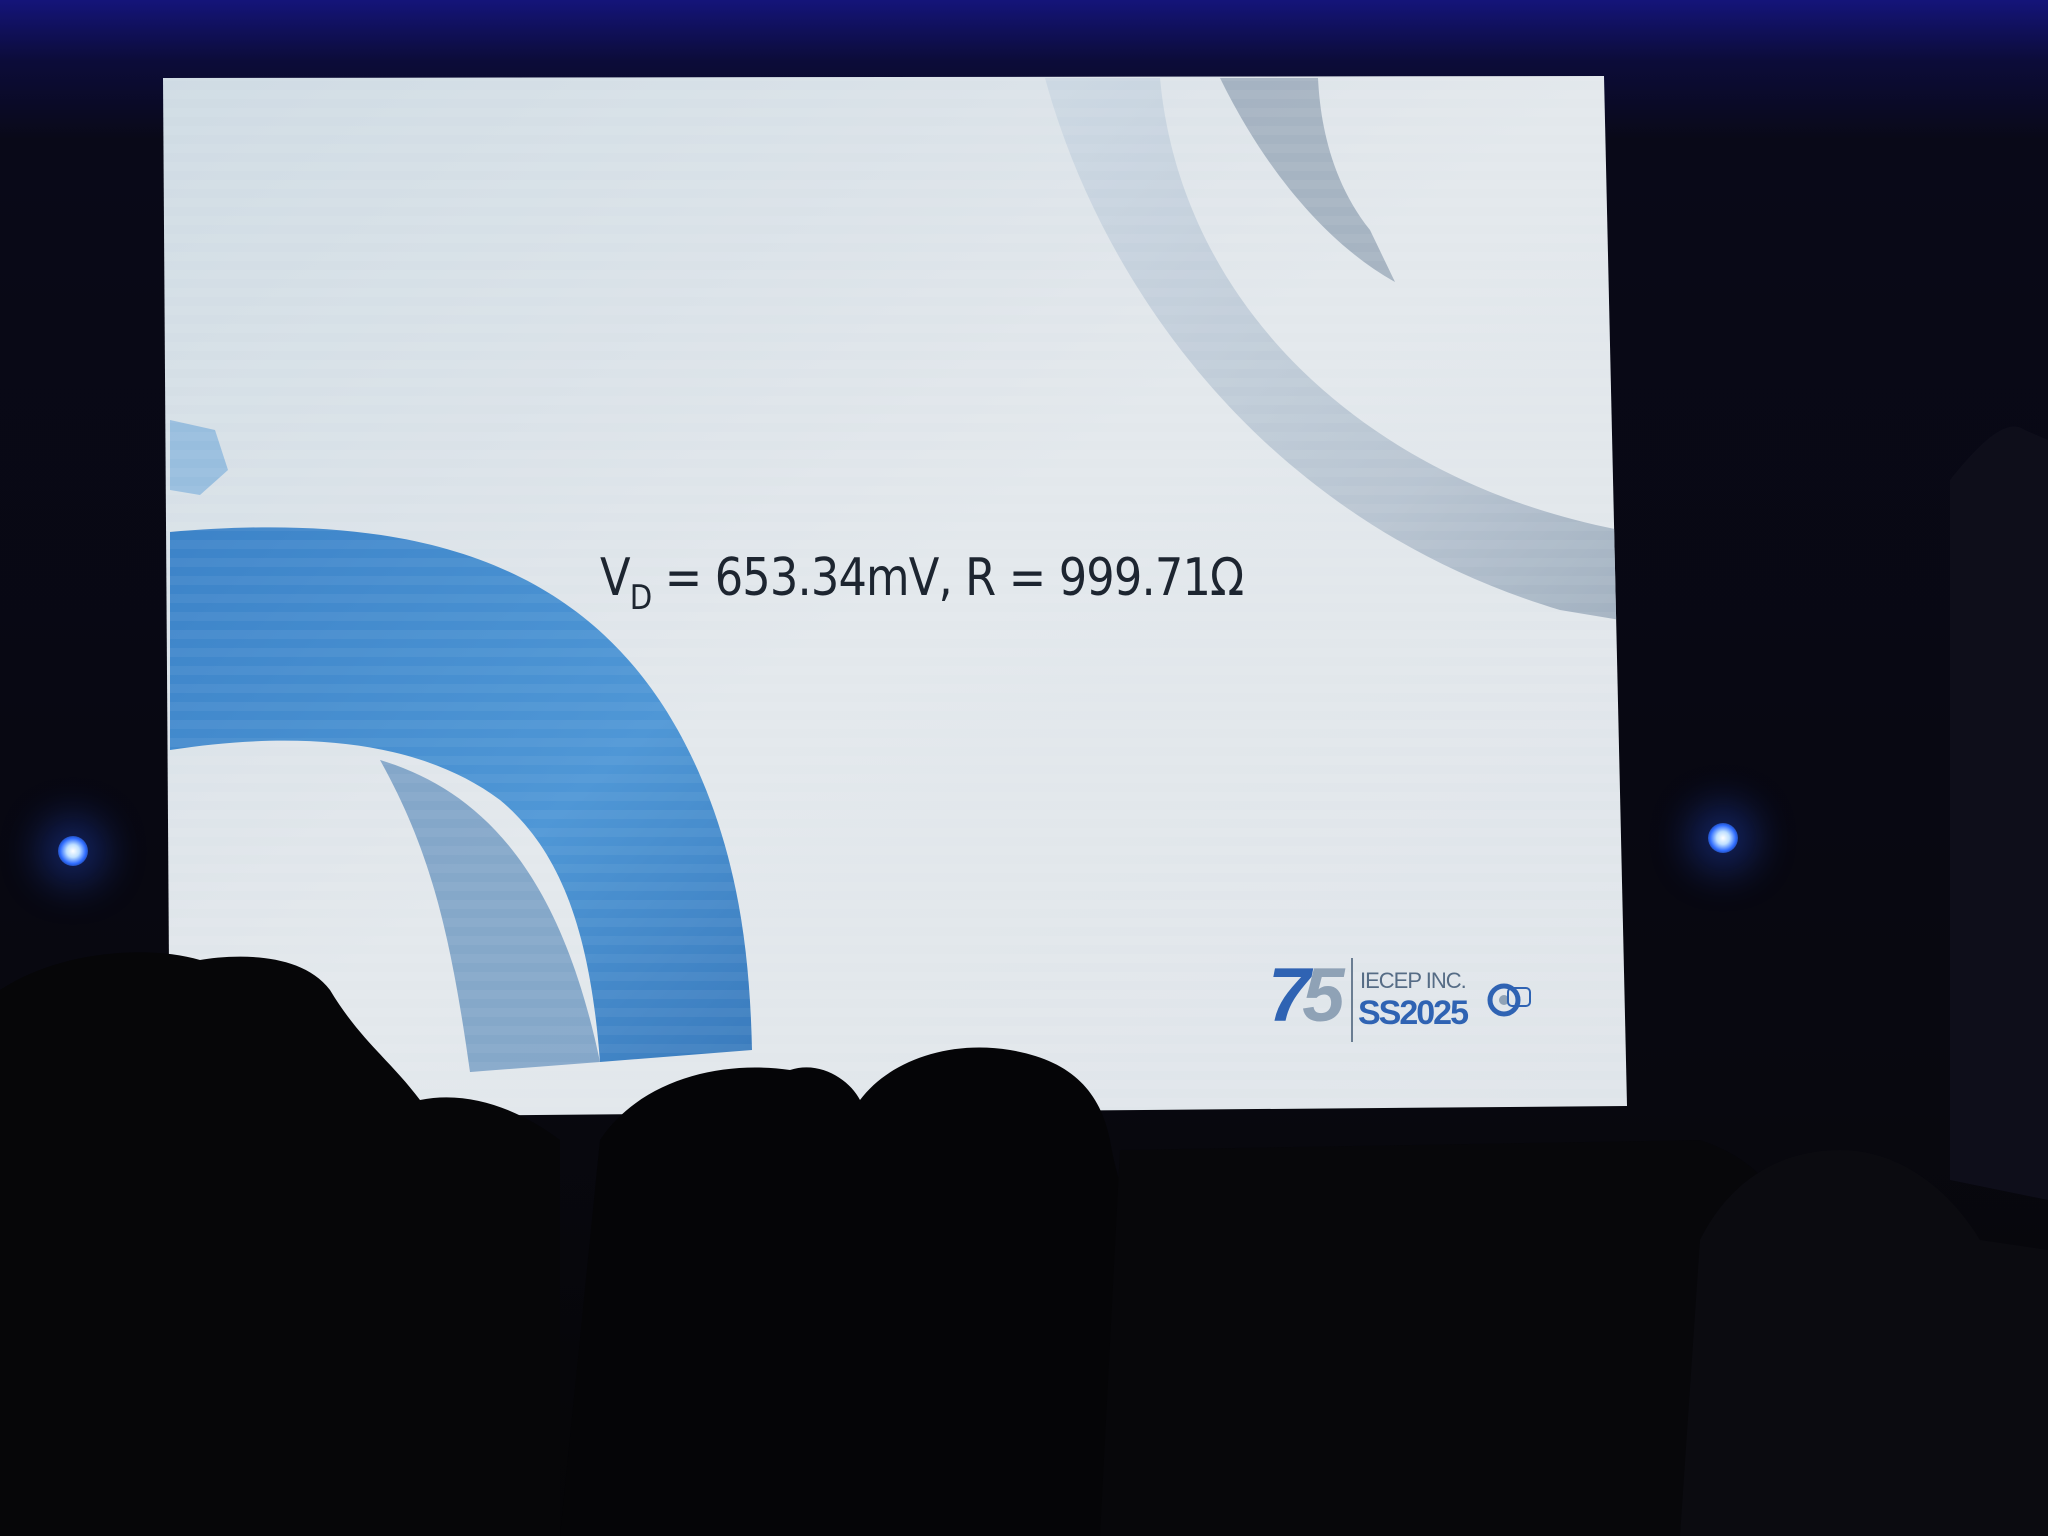 This screenshot has height=1536, width=2048. What do you see at coordinates (1999, 813) in the screenshot?
I see `flag-silhouette` at bounding box center [1999, 813].